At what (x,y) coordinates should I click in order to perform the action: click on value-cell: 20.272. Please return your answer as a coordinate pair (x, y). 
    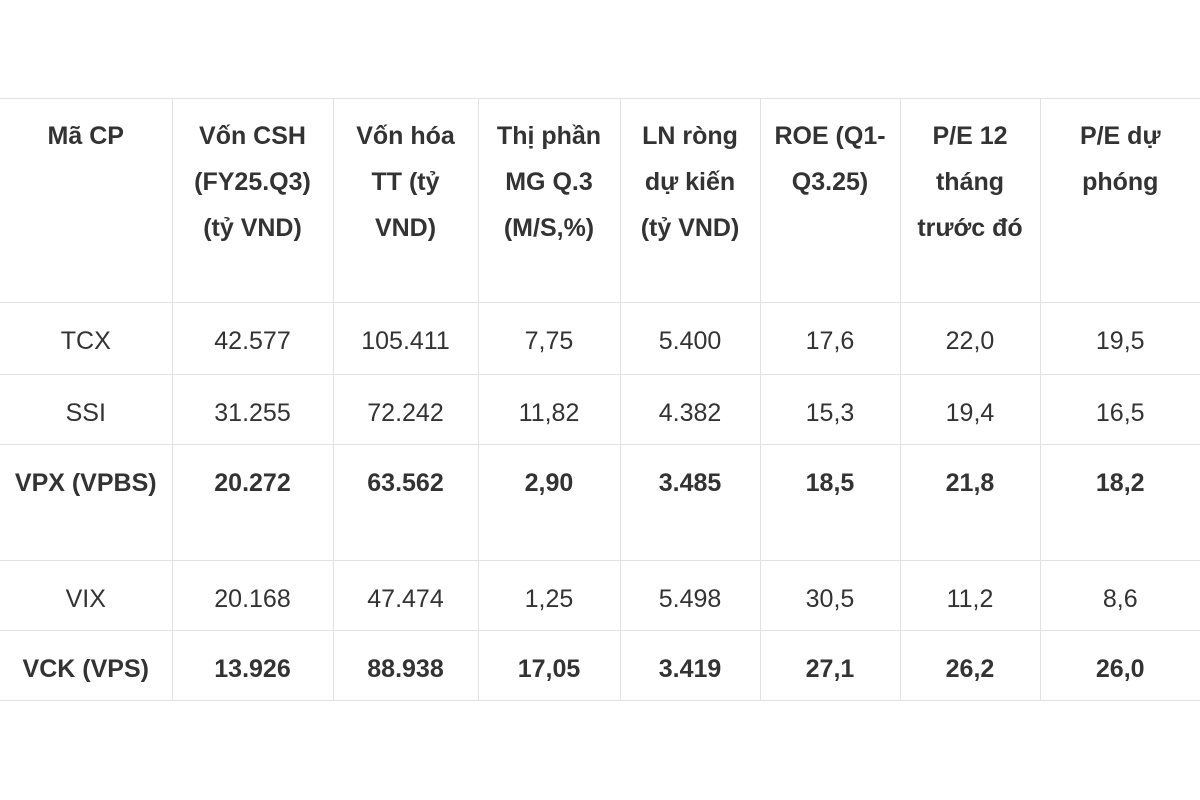
    Looking at the image, I should click on (252, 502).